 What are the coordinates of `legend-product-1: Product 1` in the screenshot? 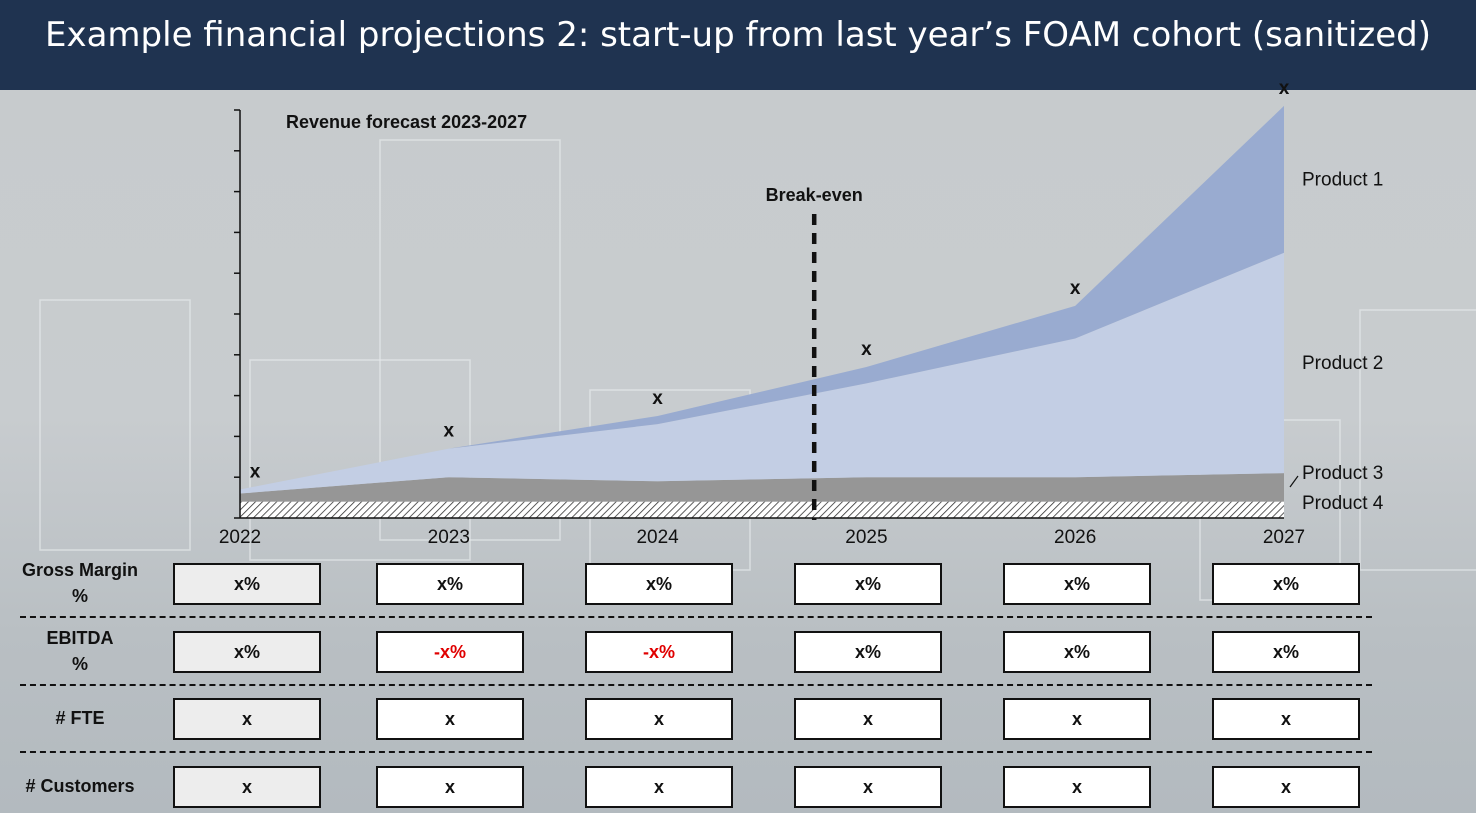 It's located at (1342, 179).